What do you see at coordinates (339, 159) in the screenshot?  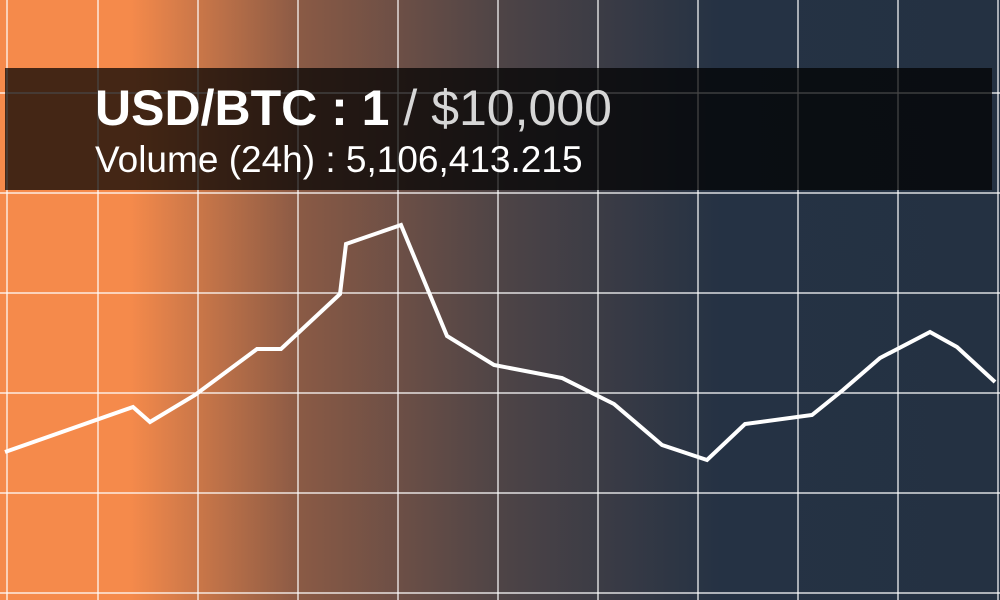 I see `volume-line: Volume (24h) : 5,106,413.215` at bounding box center [339, 159].